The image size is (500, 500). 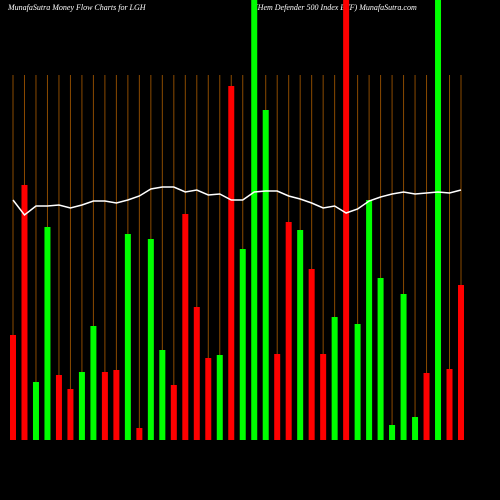 What do you see at coordinates (77, 7) in the screenshot?
I see `chart-title: MunafaSutra Money Flow Charts for LGH` at bounding box center [77, 7].